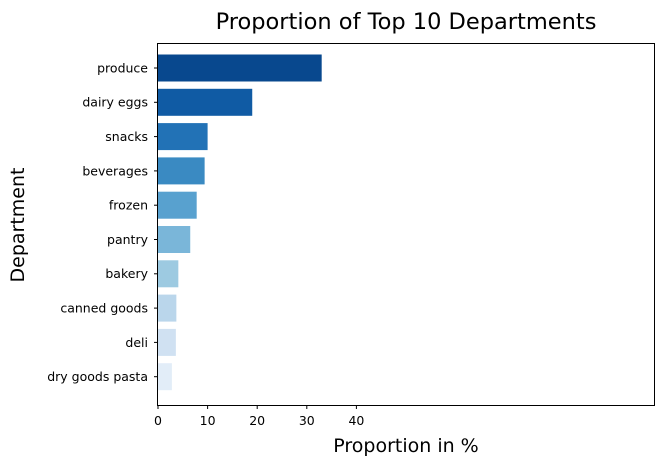 The width and height of the screenshot is (663, 470). What do you see at coordinates (181, 171) in the screenshot?
I see `bar-beverages` at bounding box center [181, 171].